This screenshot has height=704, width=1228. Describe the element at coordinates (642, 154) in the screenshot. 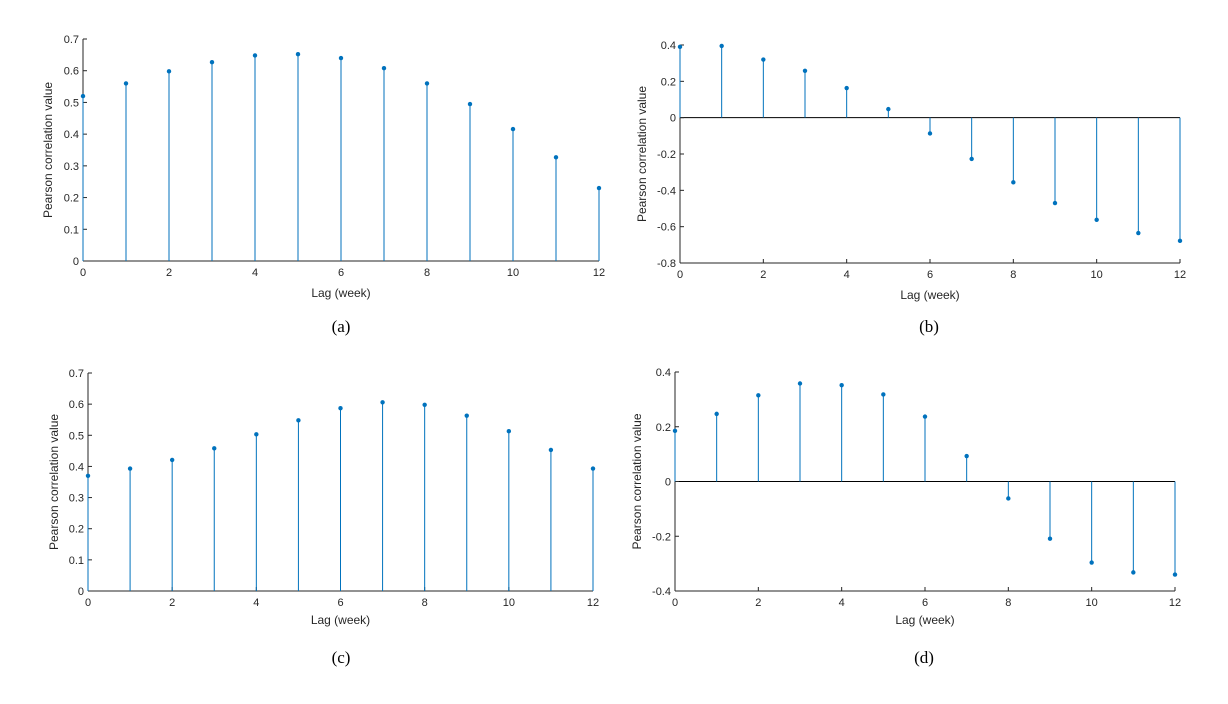

I see `y-axis-label-b: Pearson correlation value` at that location.